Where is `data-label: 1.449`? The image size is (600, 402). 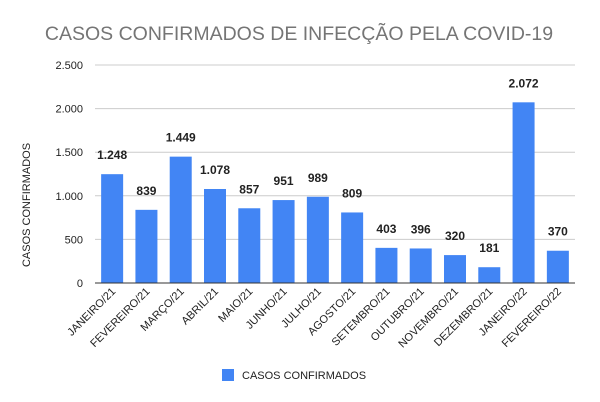 data-label: 1.449 is located at coordinates (181, 138).